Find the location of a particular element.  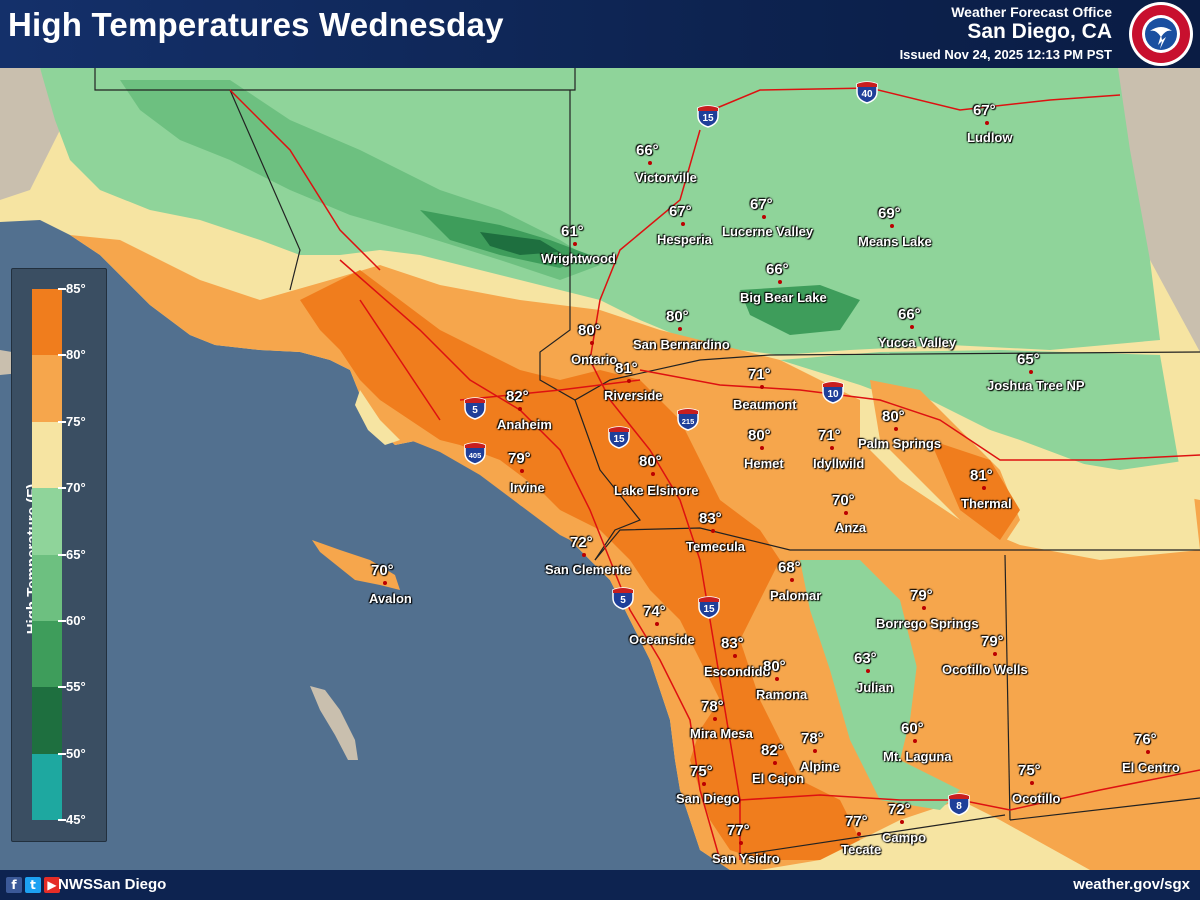

twitter-icon: t is located at coordinates (33, 885).